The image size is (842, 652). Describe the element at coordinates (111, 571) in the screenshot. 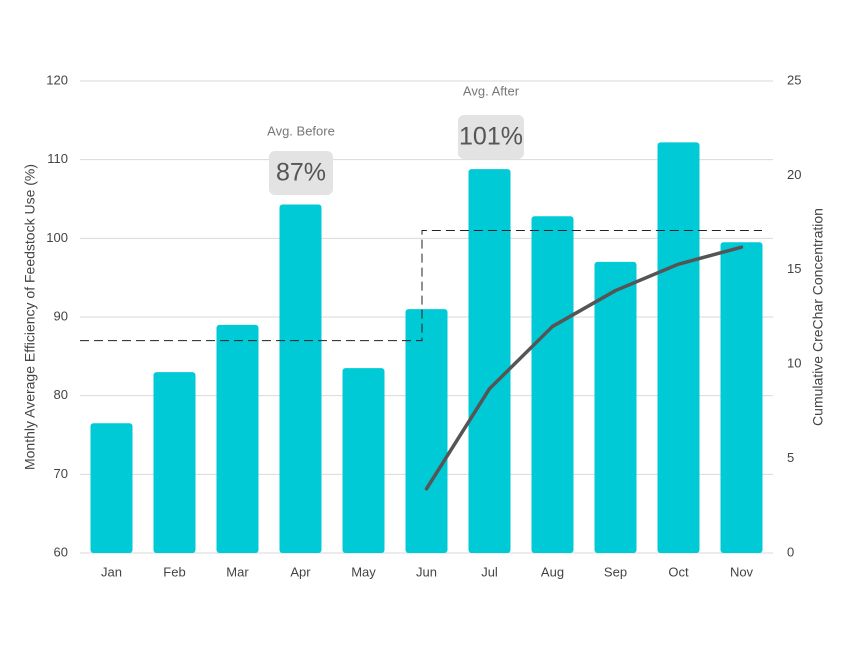

I see `x-tick-label: Jan` at that location.